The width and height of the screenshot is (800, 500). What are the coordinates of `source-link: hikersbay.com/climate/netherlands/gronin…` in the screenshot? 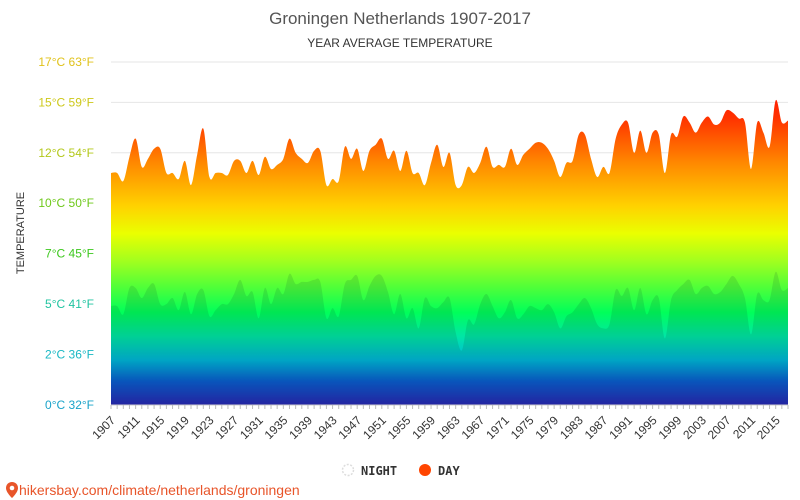 It's located at (153, 490).